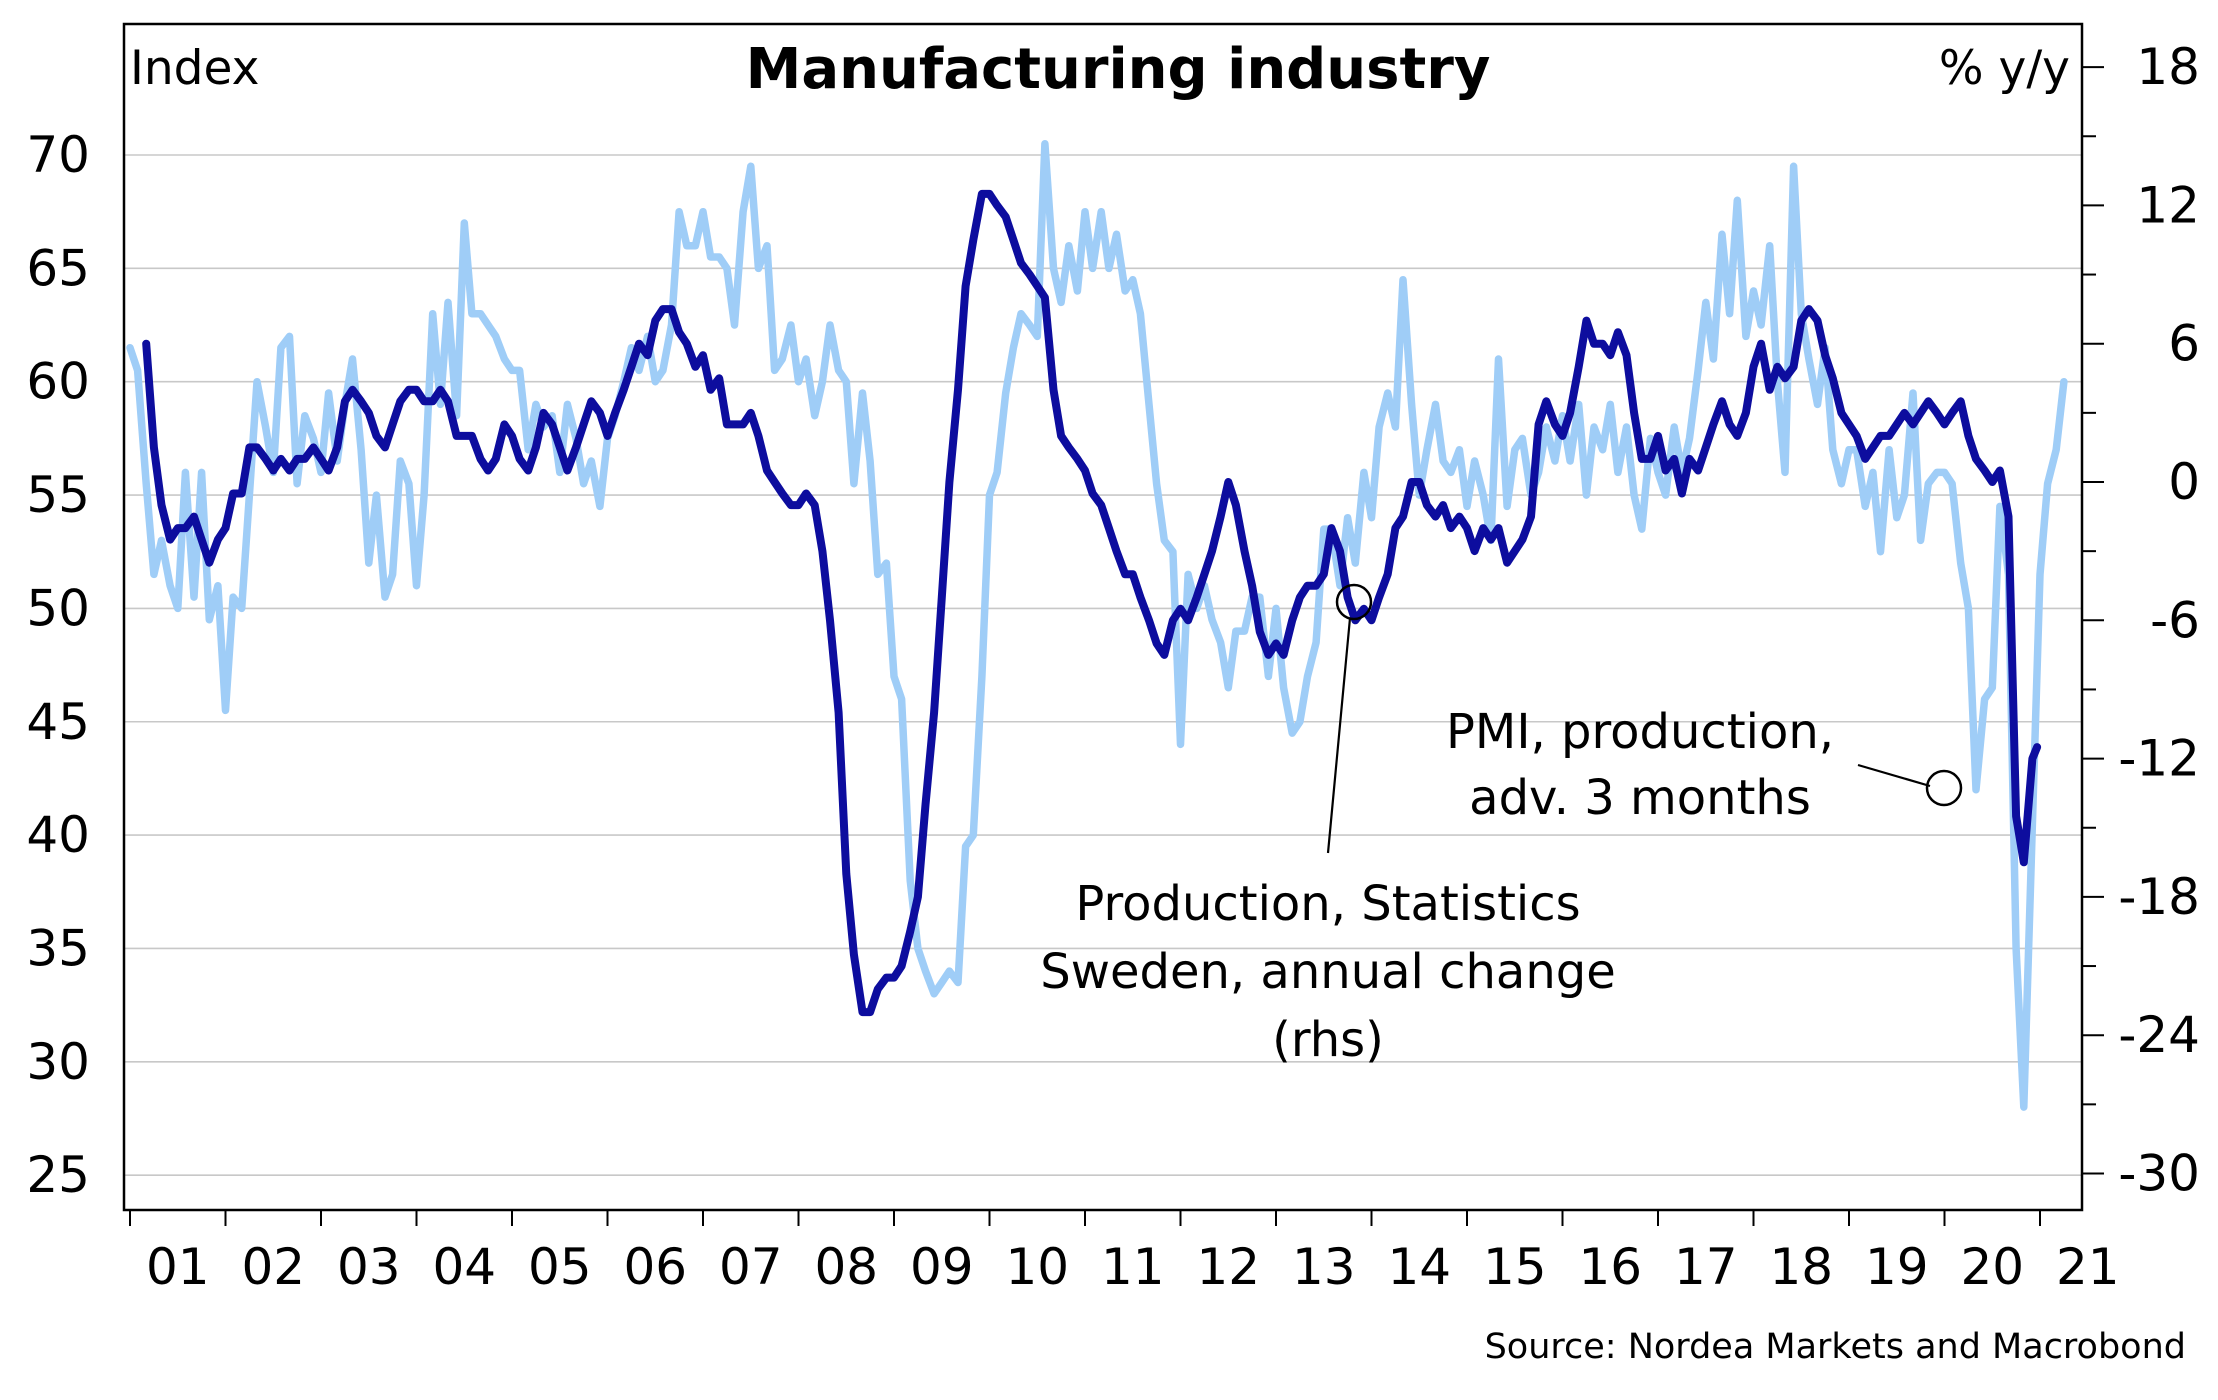 The height and width of the screenshot is (1400, 2218). What do you see at coordinates (194, 68) in the screenshot?
I see `left-axis-unit: Index` at bounding box center [194, 68].